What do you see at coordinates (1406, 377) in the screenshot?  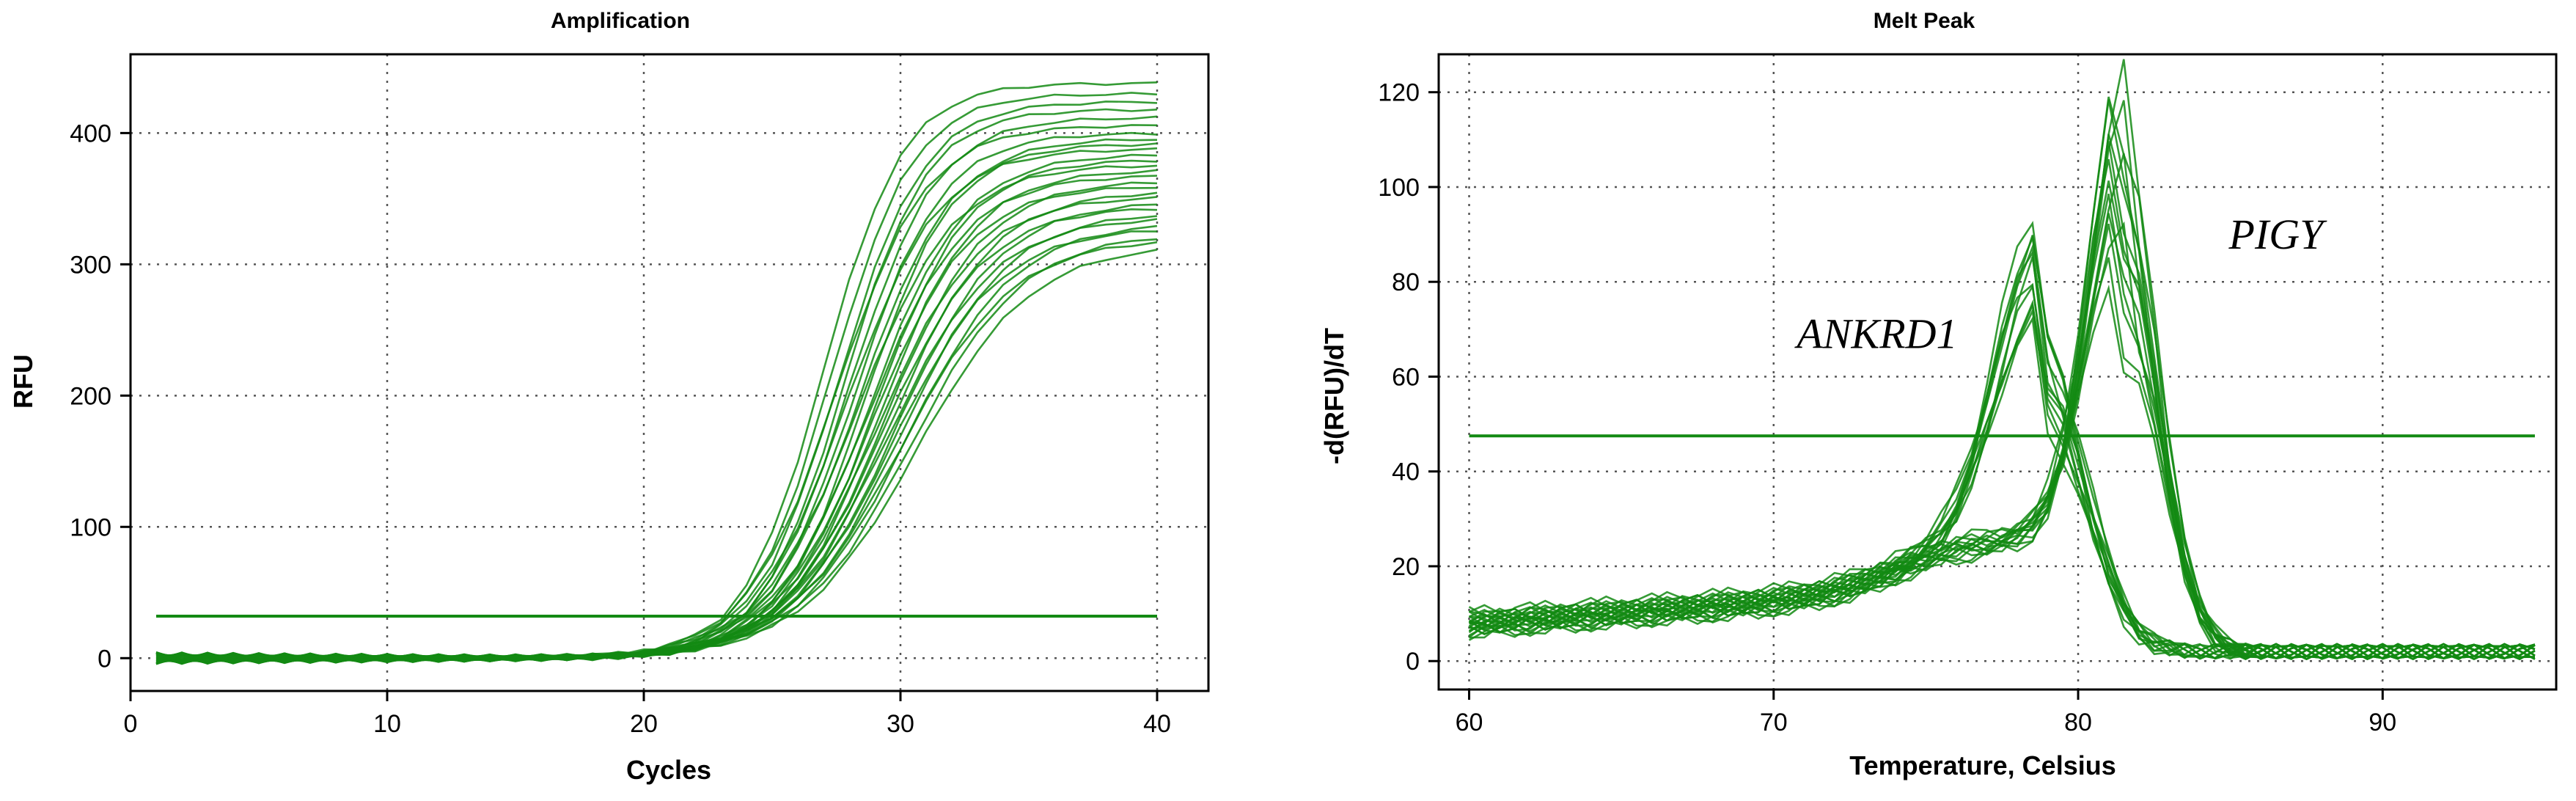 I see `melt-peak-y-tick-label: 60` at bounding box center [1406, 377].